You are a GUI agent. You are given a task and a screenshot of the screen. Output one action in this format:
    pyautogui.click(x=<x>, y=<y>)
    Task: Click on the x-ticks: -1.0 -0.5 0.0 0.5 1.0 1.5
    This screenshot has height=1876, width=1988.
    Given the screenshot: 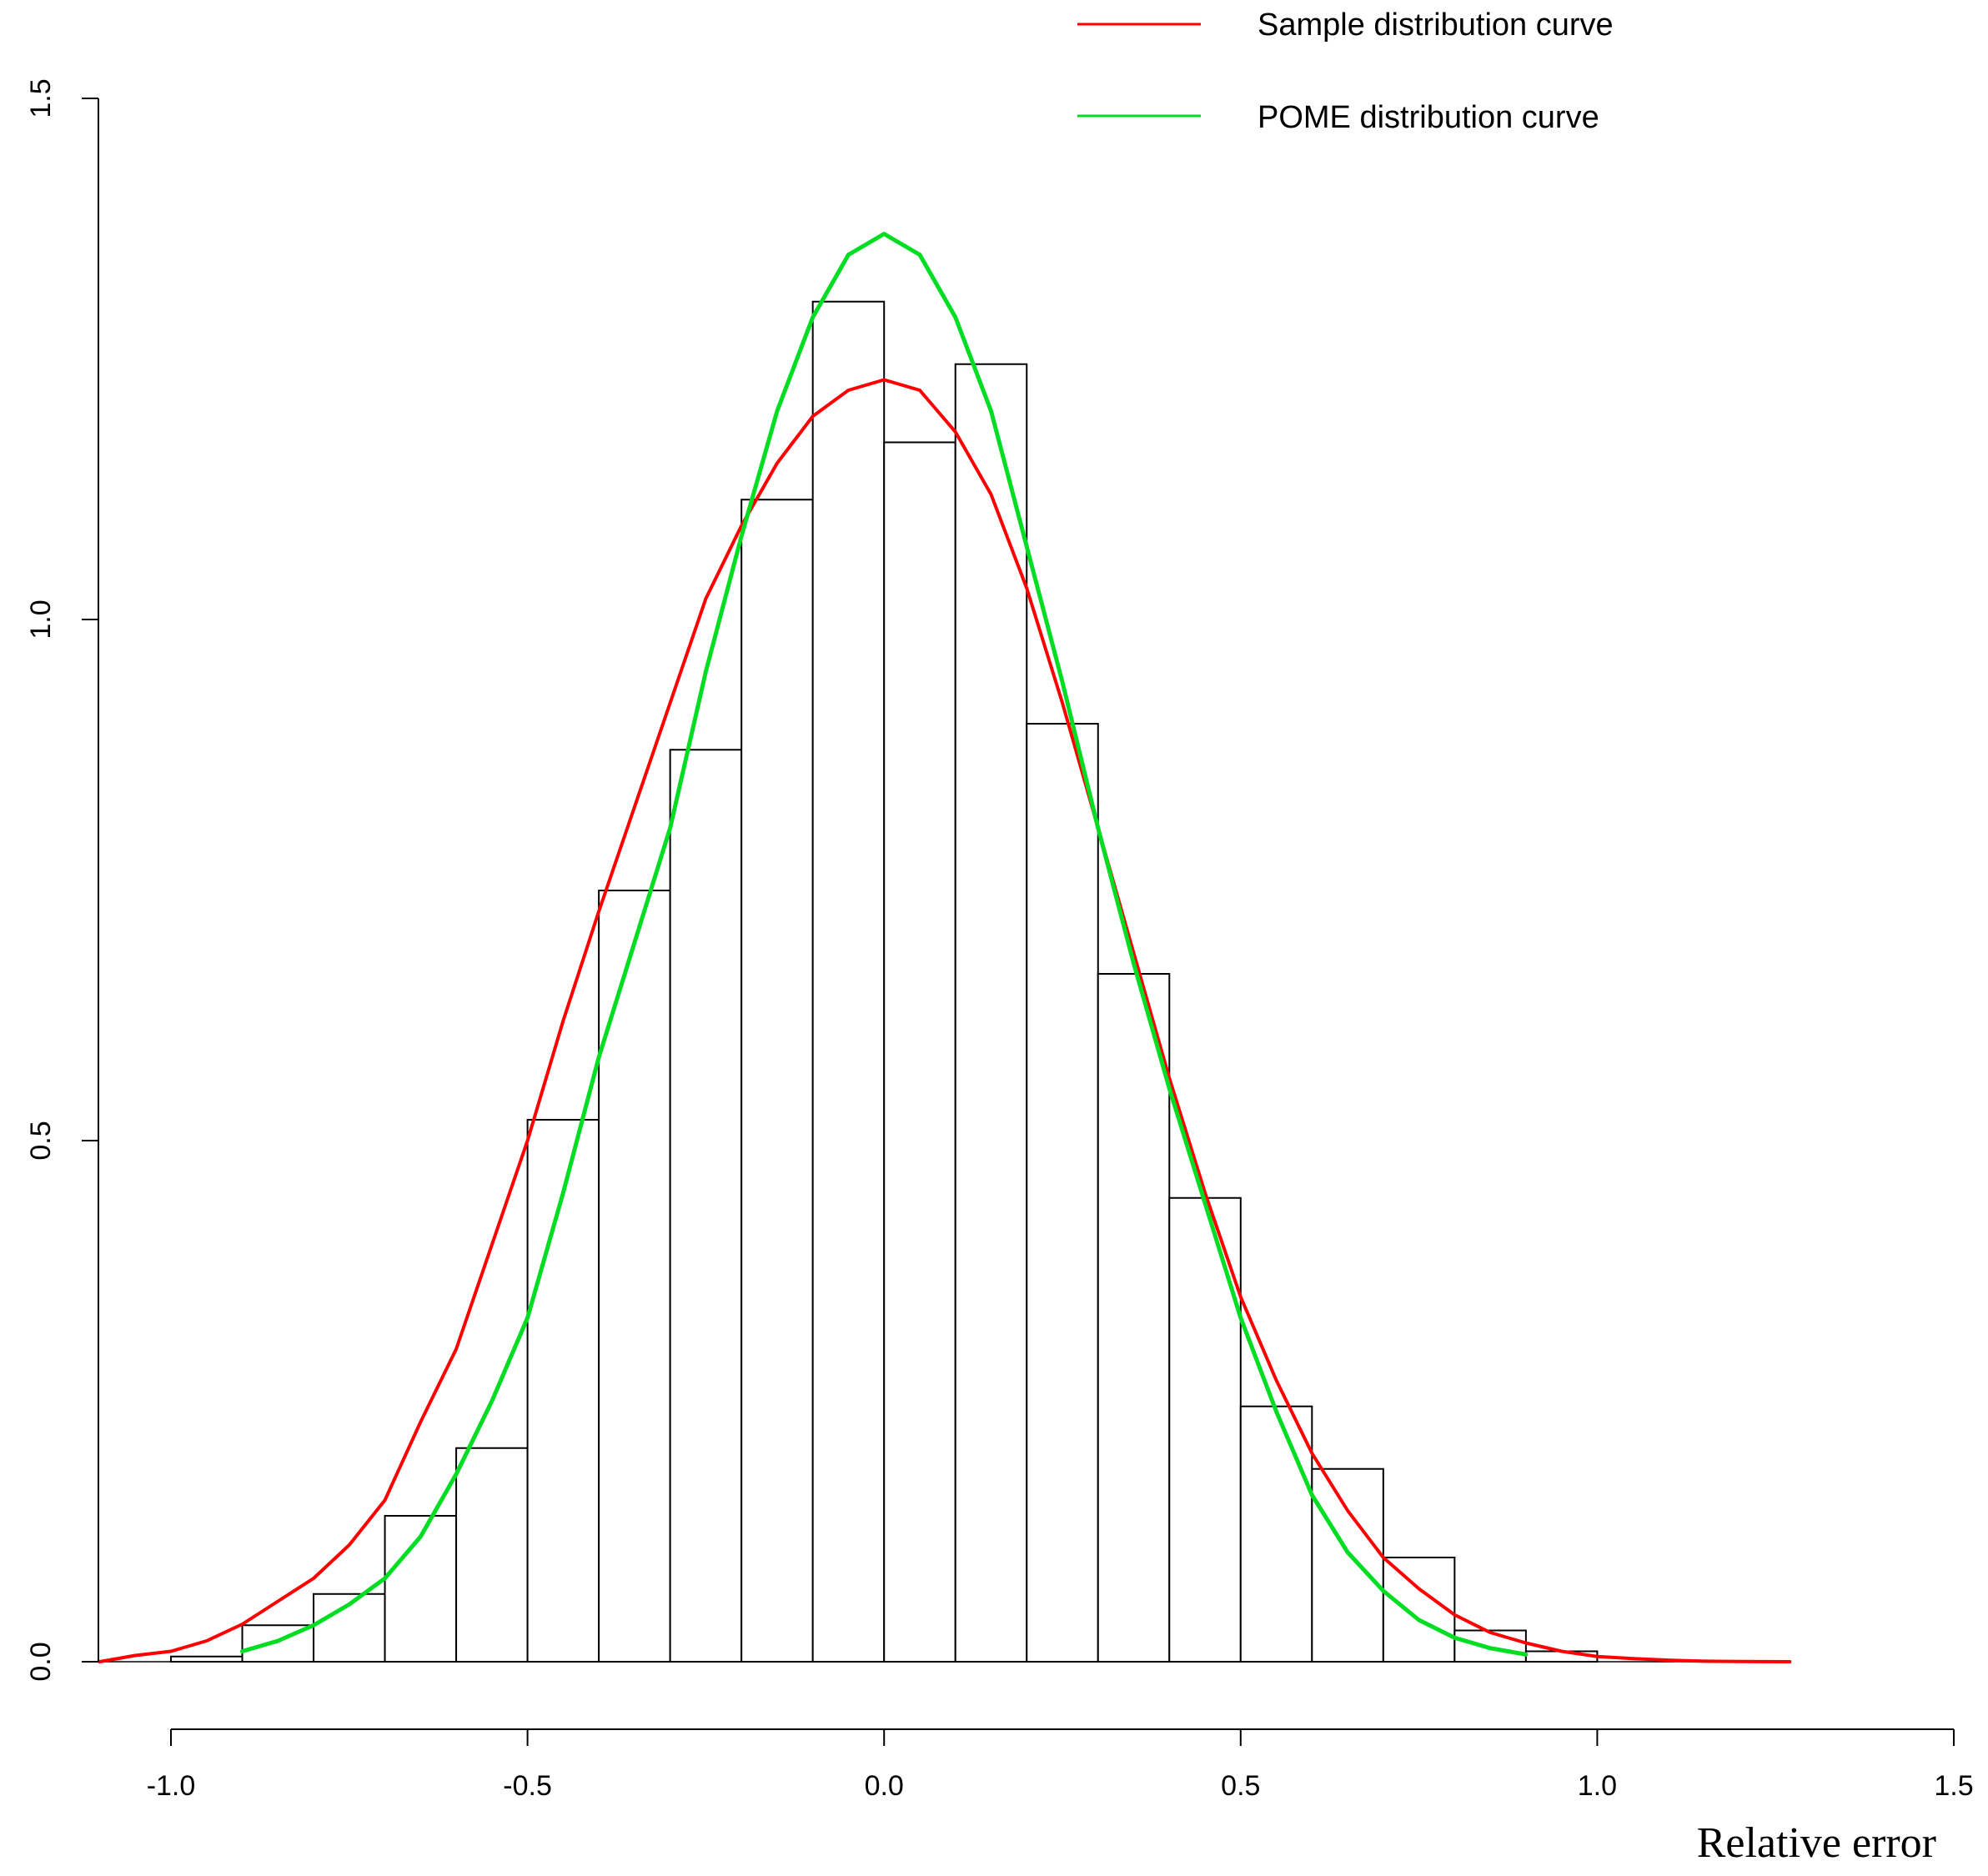 What is the action you would take?
    pyautogui.click(x=1061, y=1765)
    